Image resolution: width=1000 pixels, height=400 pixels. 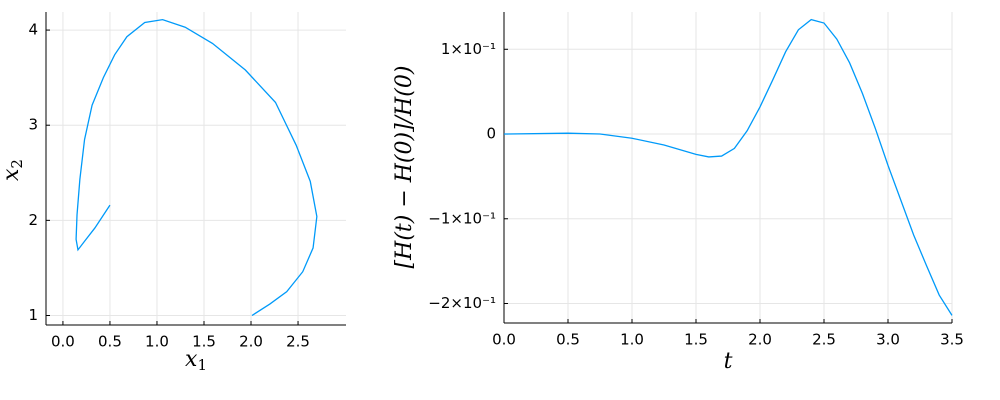 I want to click on xlabel-text: x, so click(x=191, y=359).